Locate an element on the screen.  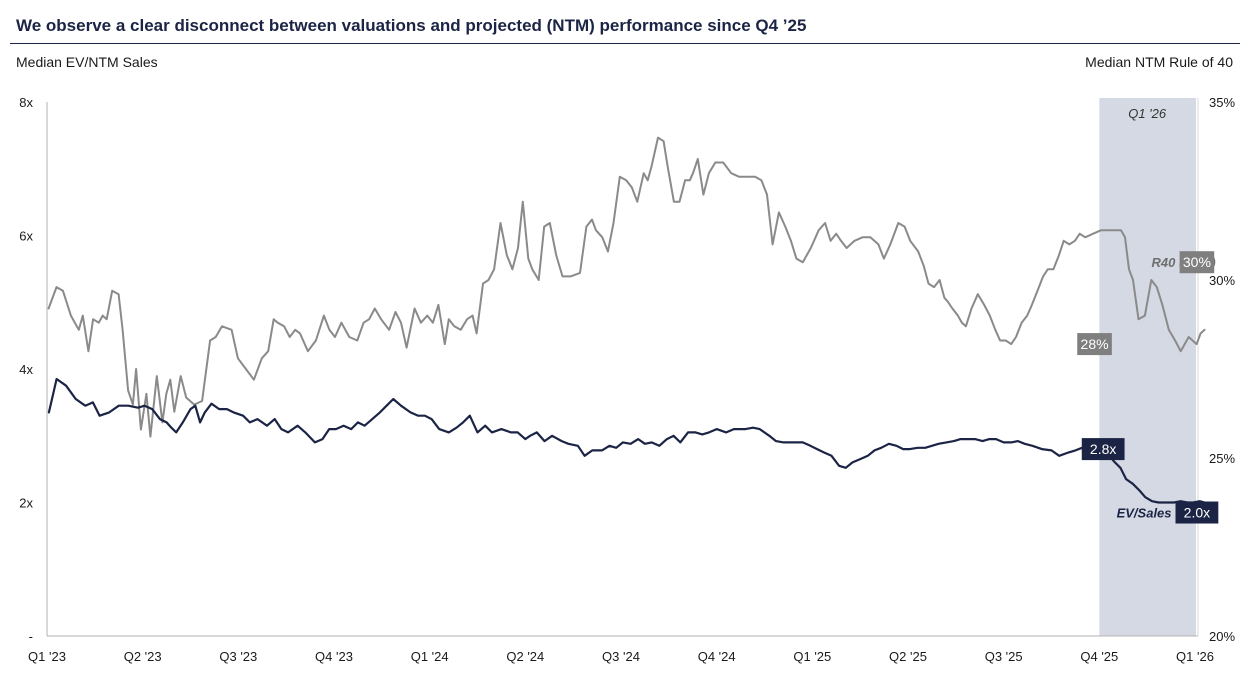
right-y-tick-label: 35% is located at coordinates (1222, 102).